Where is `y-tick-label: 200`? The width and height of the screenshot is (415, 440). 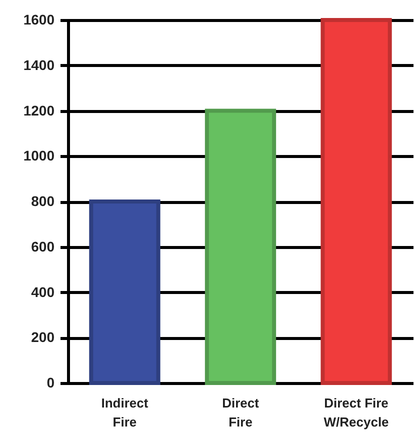
y-tick-label: 200 is located at coordinates (43, 337).